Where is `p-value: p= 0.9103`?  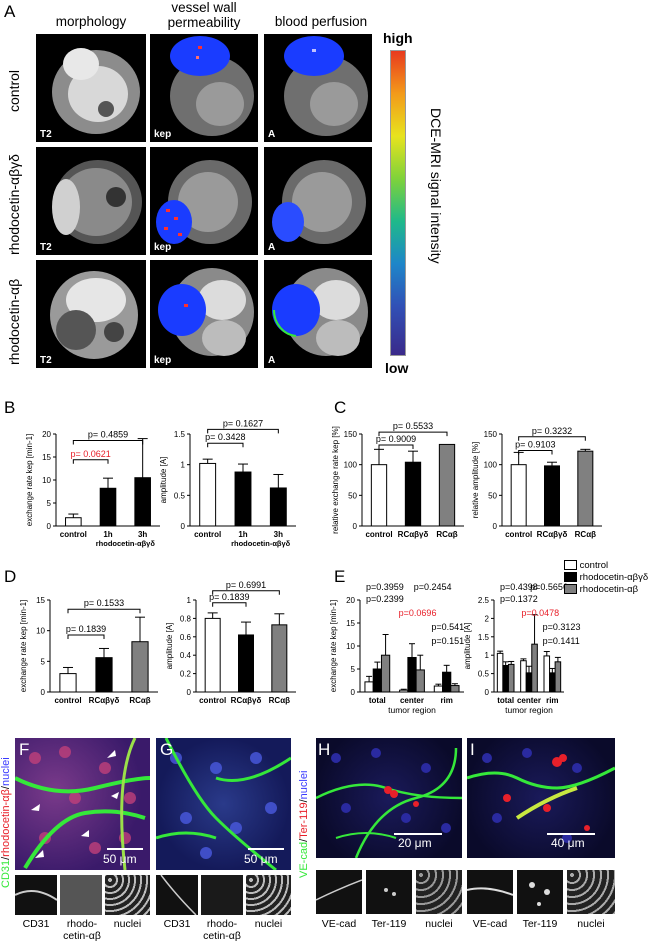
p-value: p= 0.9103 is located at coordinates (535, 445).